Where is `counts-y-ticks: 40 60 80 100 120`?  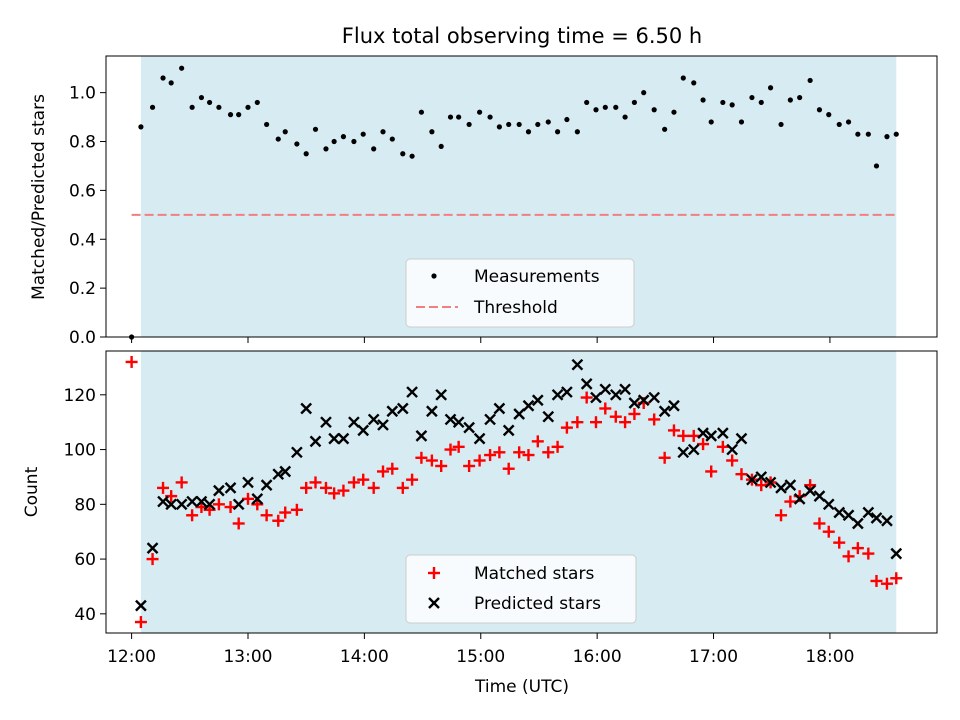 counts-y-ticks: 40 60 80 100 120 is located at coordinates (85, 505).